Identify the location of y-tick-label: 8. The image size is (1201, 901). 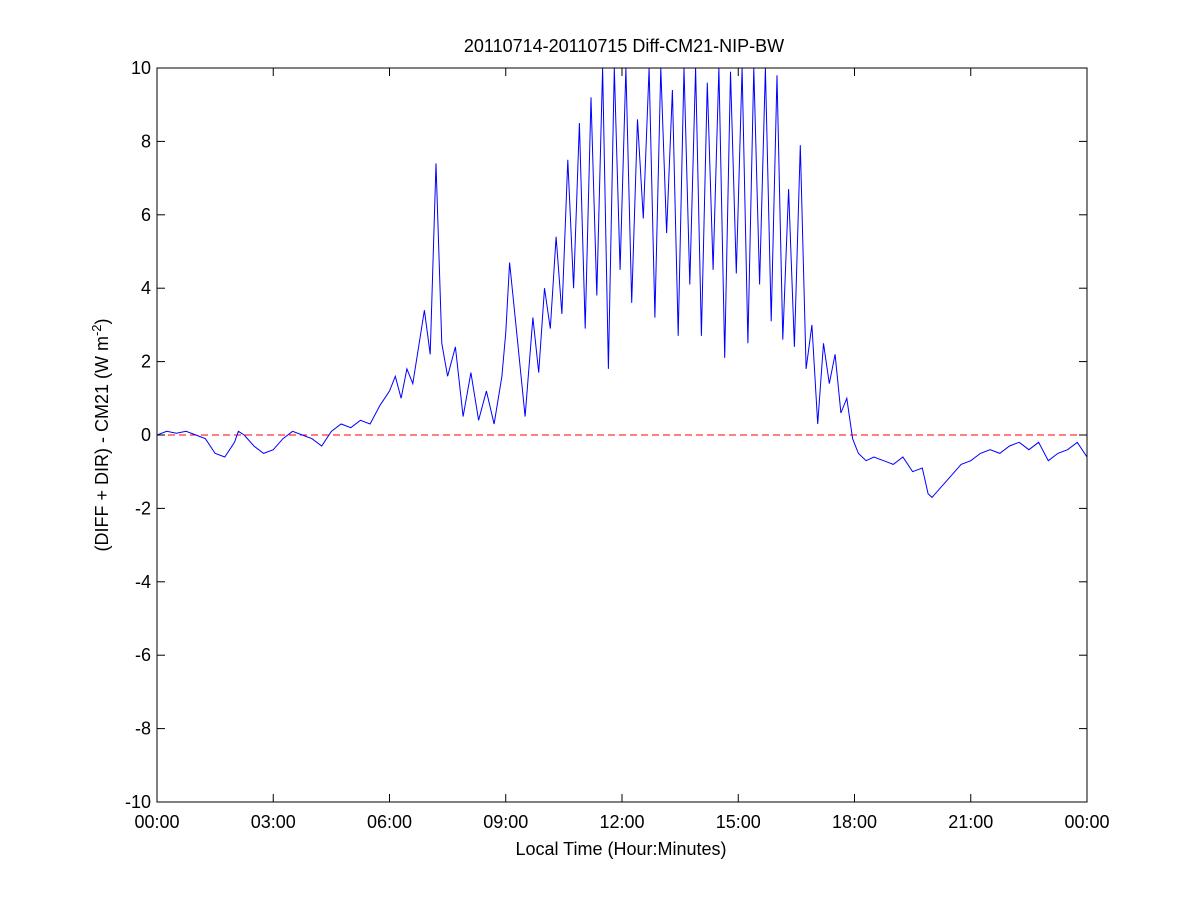
(146, 141).